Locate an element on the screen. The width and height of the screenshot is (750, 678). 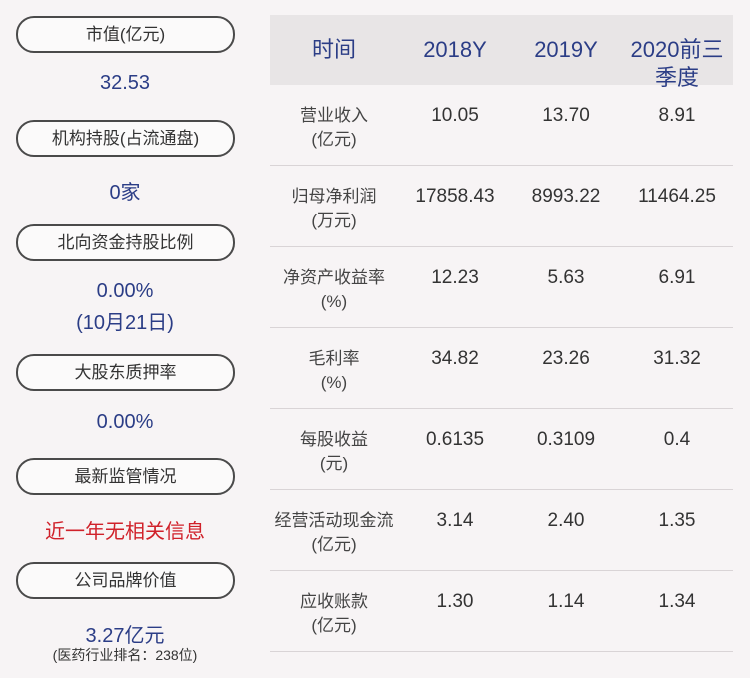
table-cell: 17858.43 is located at coordinates (455, 196).